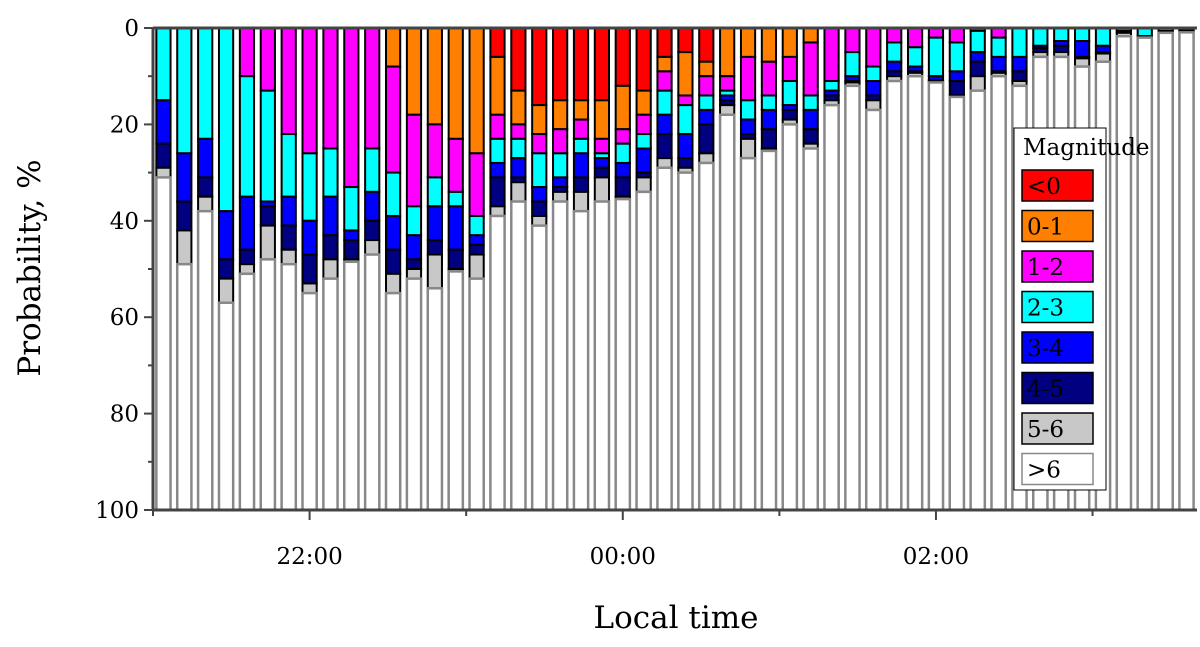 Image resolution: width=1200 pixels, height=647 pixels. Describe the element at coordinates (1045, 268) in the screenshot. I see `legend-label-1-2: 1-2` at that location.